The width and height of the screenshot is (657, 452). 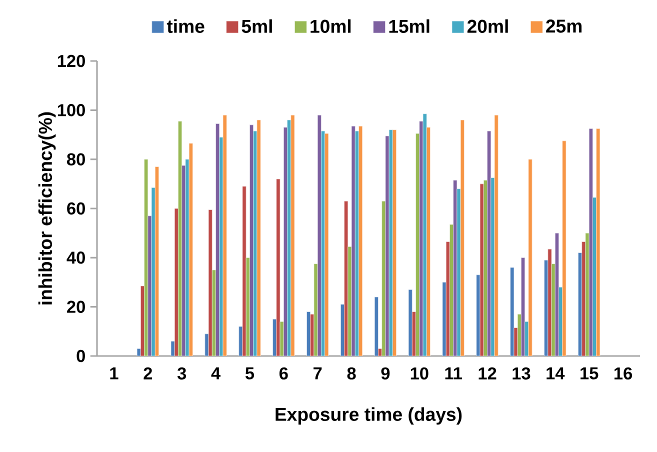 What do you see at coordinates (521, 373) in the screenshot?
I see `x-tick-label: 13` at bounding box center [521, 373].